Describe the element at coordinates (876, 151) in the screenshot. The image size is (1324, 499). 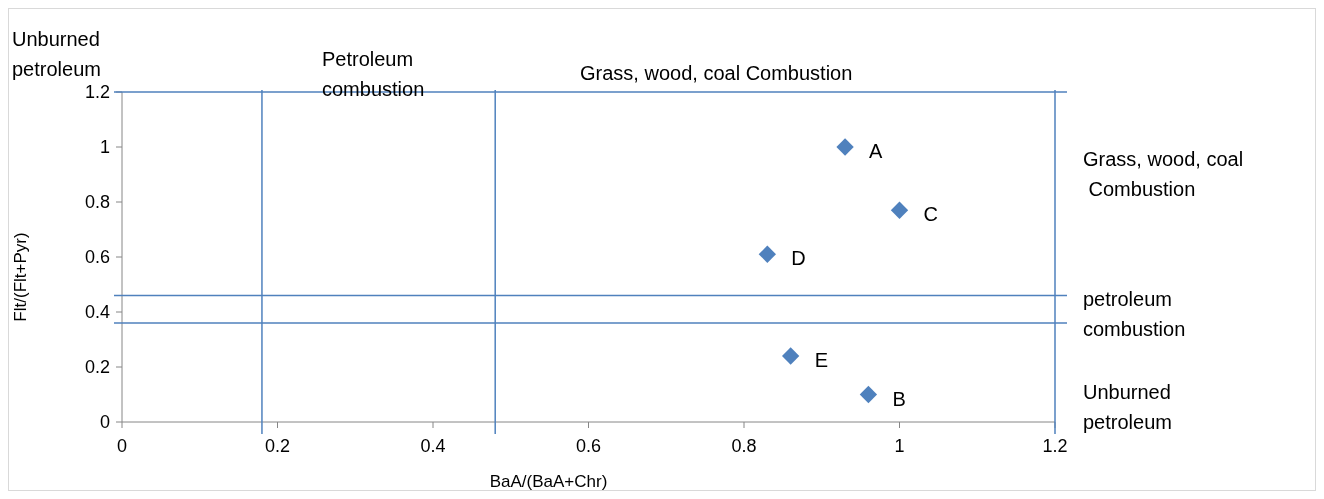
I see `annotation: A` at that location.